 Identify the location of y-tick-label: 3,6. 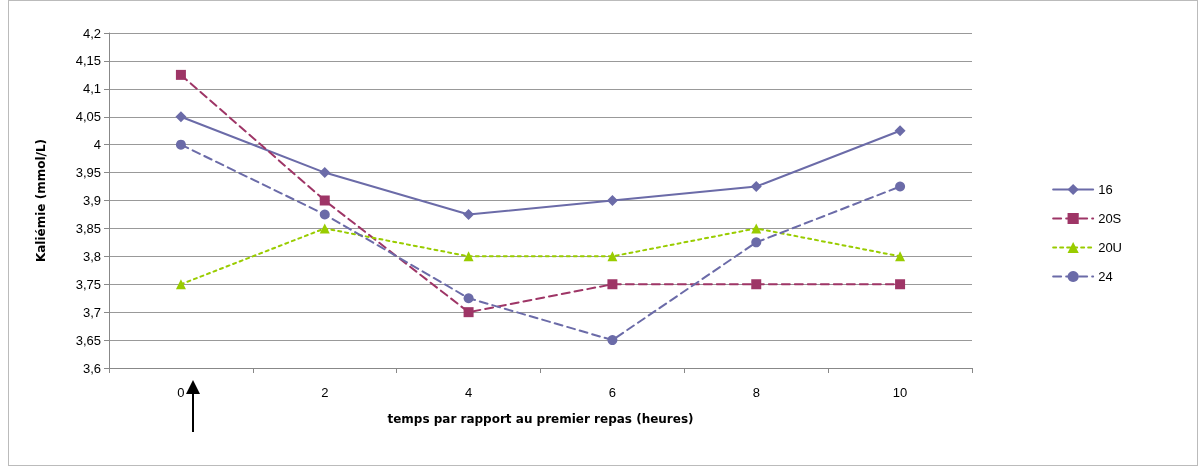
(91, 368).